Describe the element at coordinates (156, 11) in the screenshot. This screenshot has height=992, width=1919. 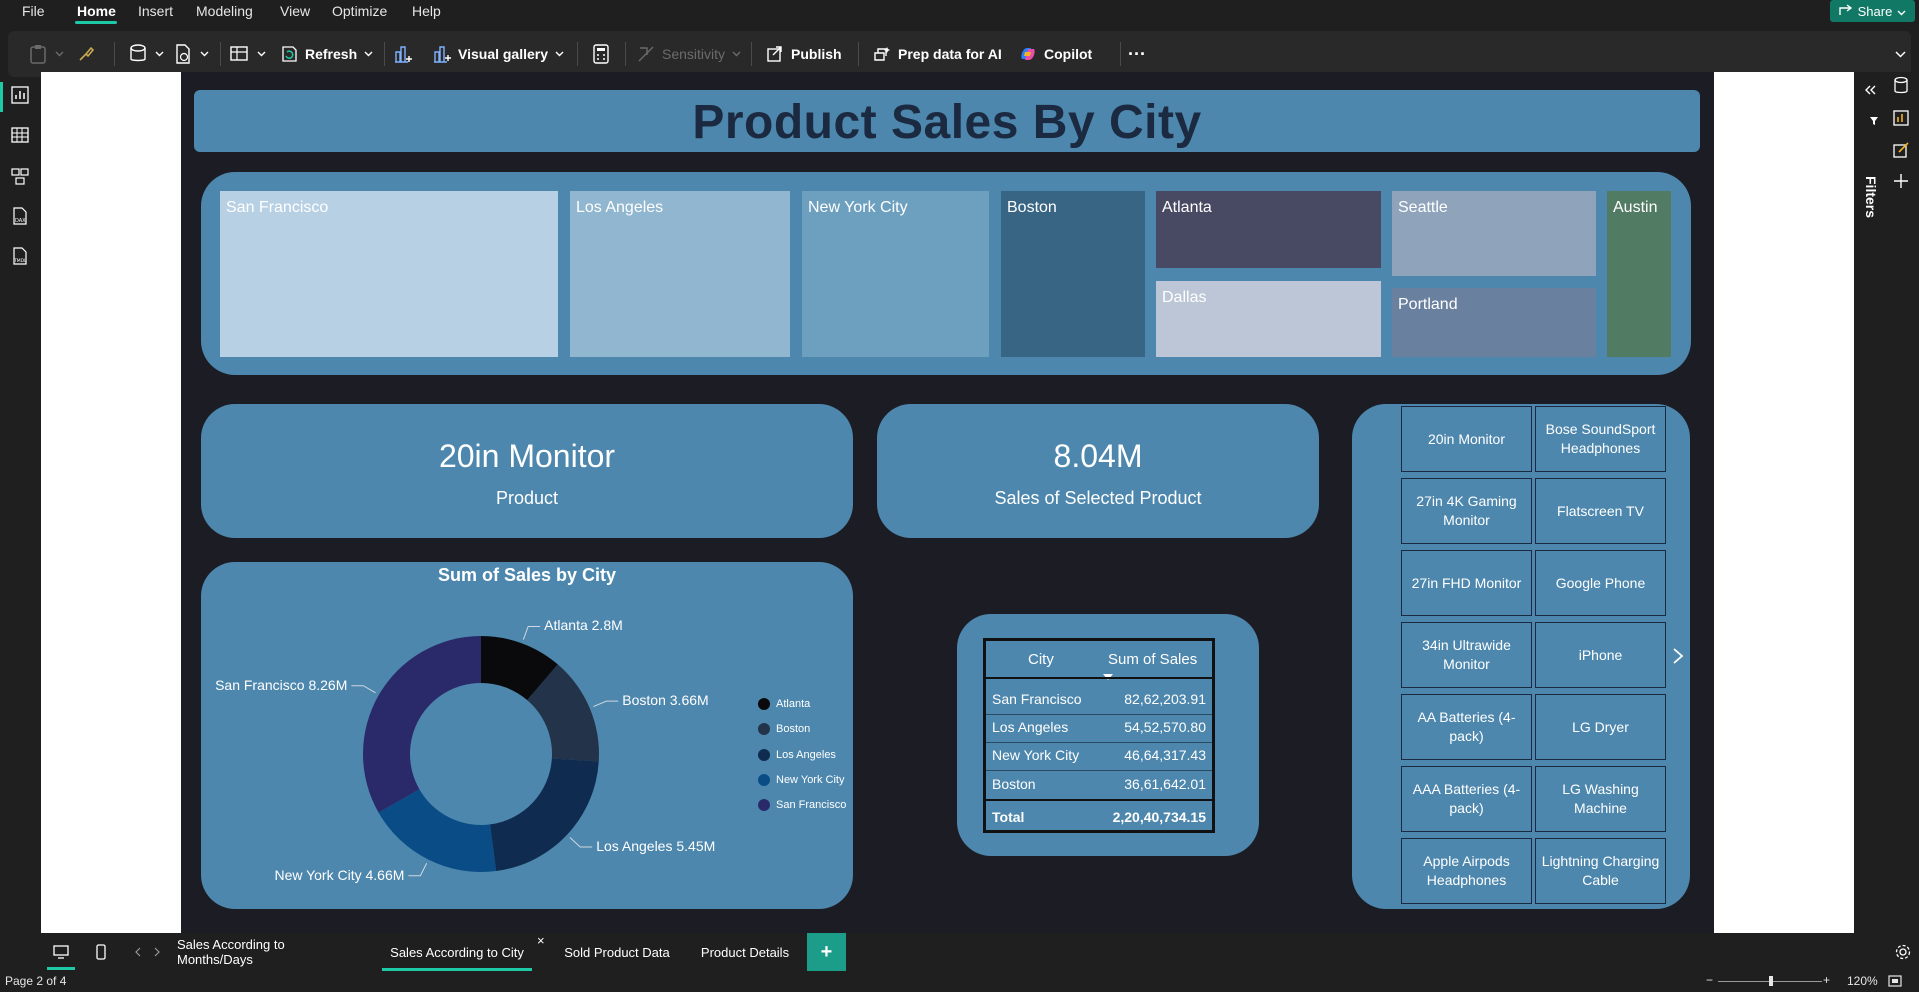
I see `menu-insert: Insert` at that location.